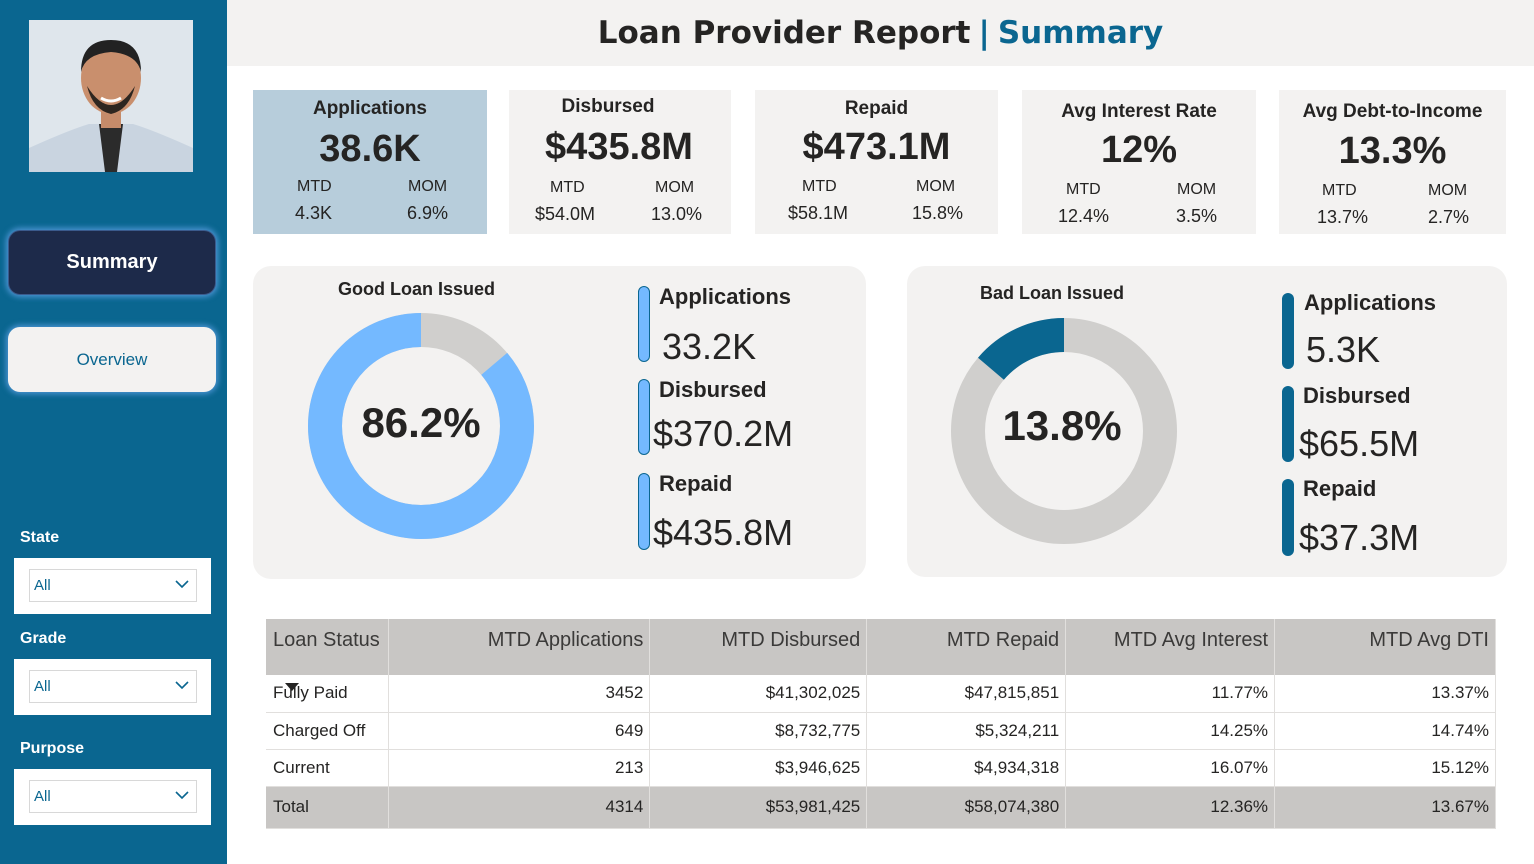 This screenshot has height=864, width=1534. What do you see at coordinates (784, 33) in the screenshot?
I see `page-title: Loan Provider Report` at bounding box center [784, 33].